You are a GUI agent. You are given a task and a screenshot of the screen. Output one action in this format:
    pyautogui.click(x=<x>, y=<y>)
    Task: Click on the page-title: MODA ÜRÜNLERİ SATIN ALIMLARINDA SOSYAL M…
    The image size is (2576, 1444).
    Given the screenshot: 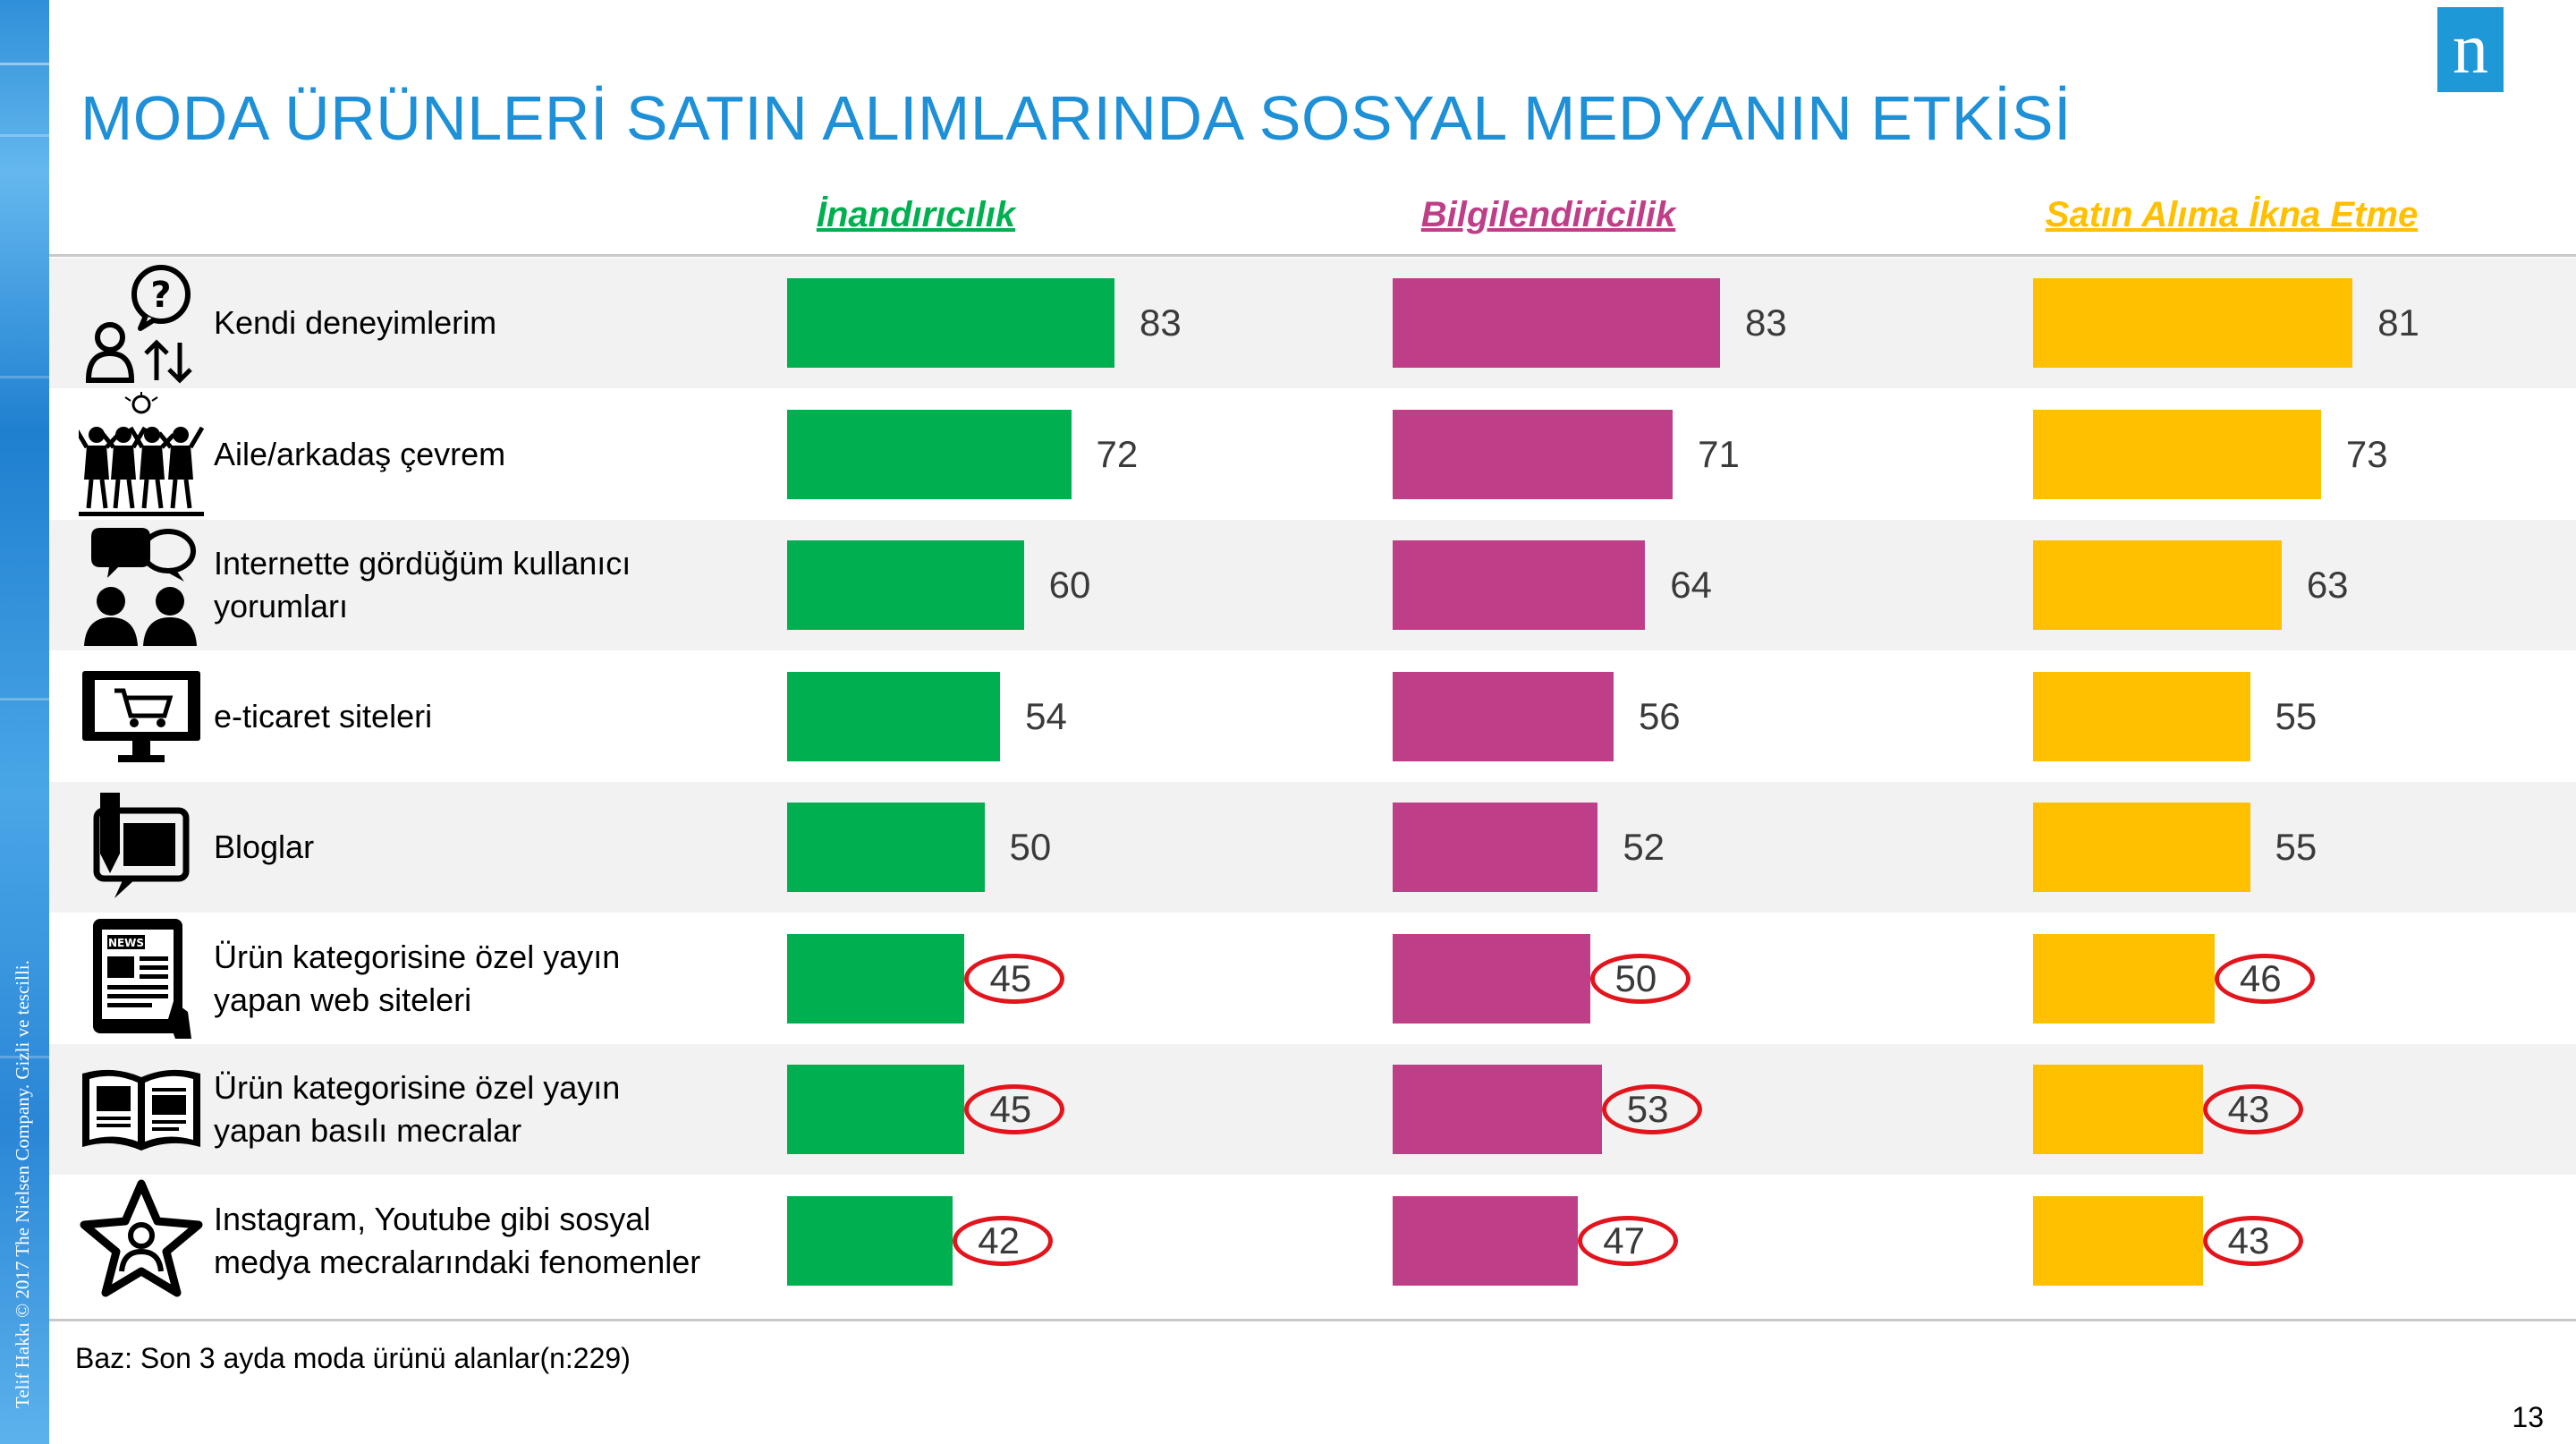 What is the action you would take?
    pyautogui.click(x=1076, y=118)
    